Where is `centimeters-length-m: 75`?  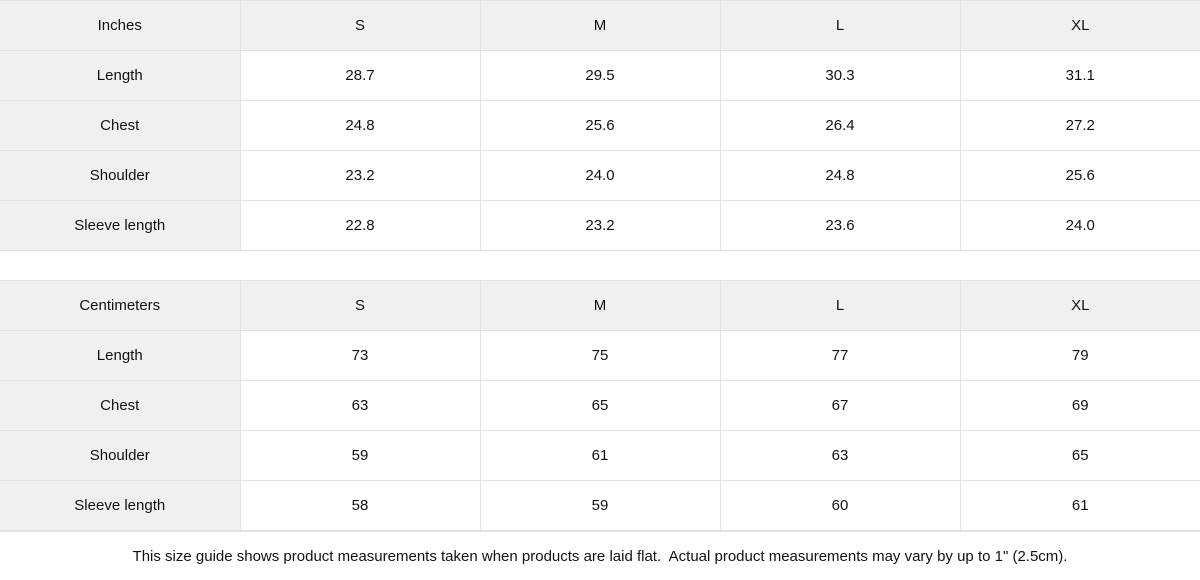 centimeters-length-m: 75 is located at coordinates (600, 356).